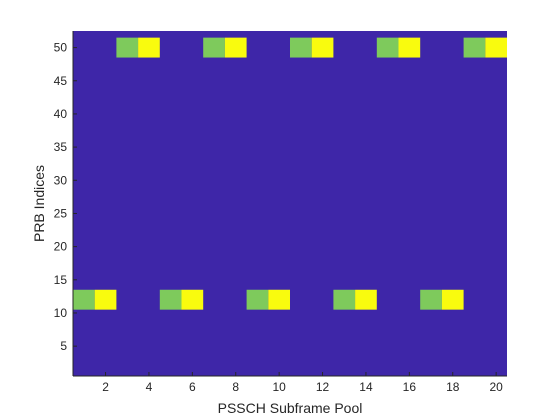  Describe the element at coordinates (61, 180) in the screenshot. I see `y-tick-label: 30` at that location.